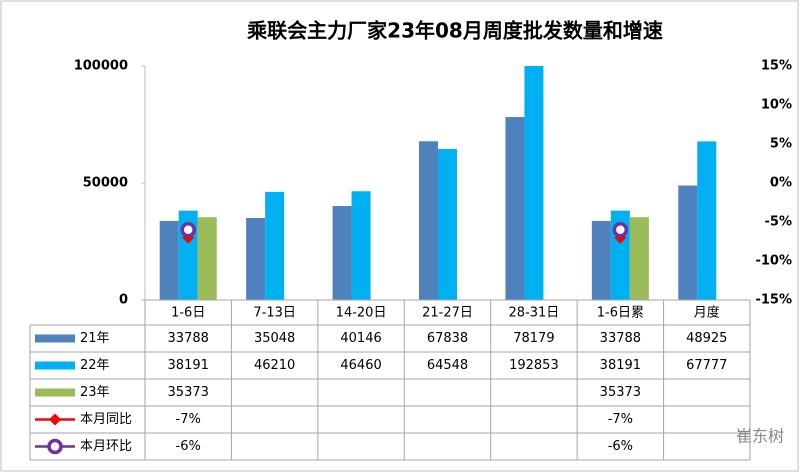  I want to click on x-tick-label: 21-27日, so click(447, 313).